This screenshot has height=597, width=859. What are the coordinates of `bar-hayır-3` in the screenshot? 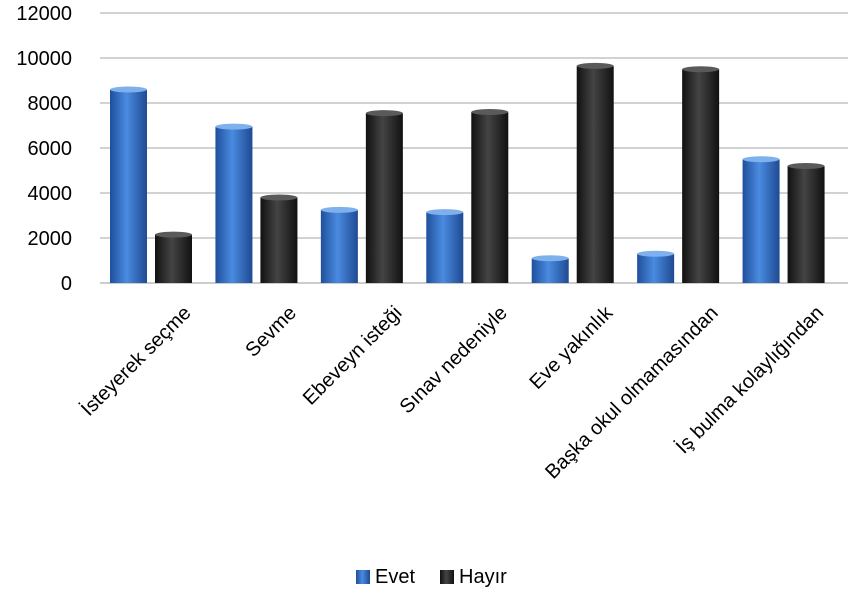 It's located at (490, 196).